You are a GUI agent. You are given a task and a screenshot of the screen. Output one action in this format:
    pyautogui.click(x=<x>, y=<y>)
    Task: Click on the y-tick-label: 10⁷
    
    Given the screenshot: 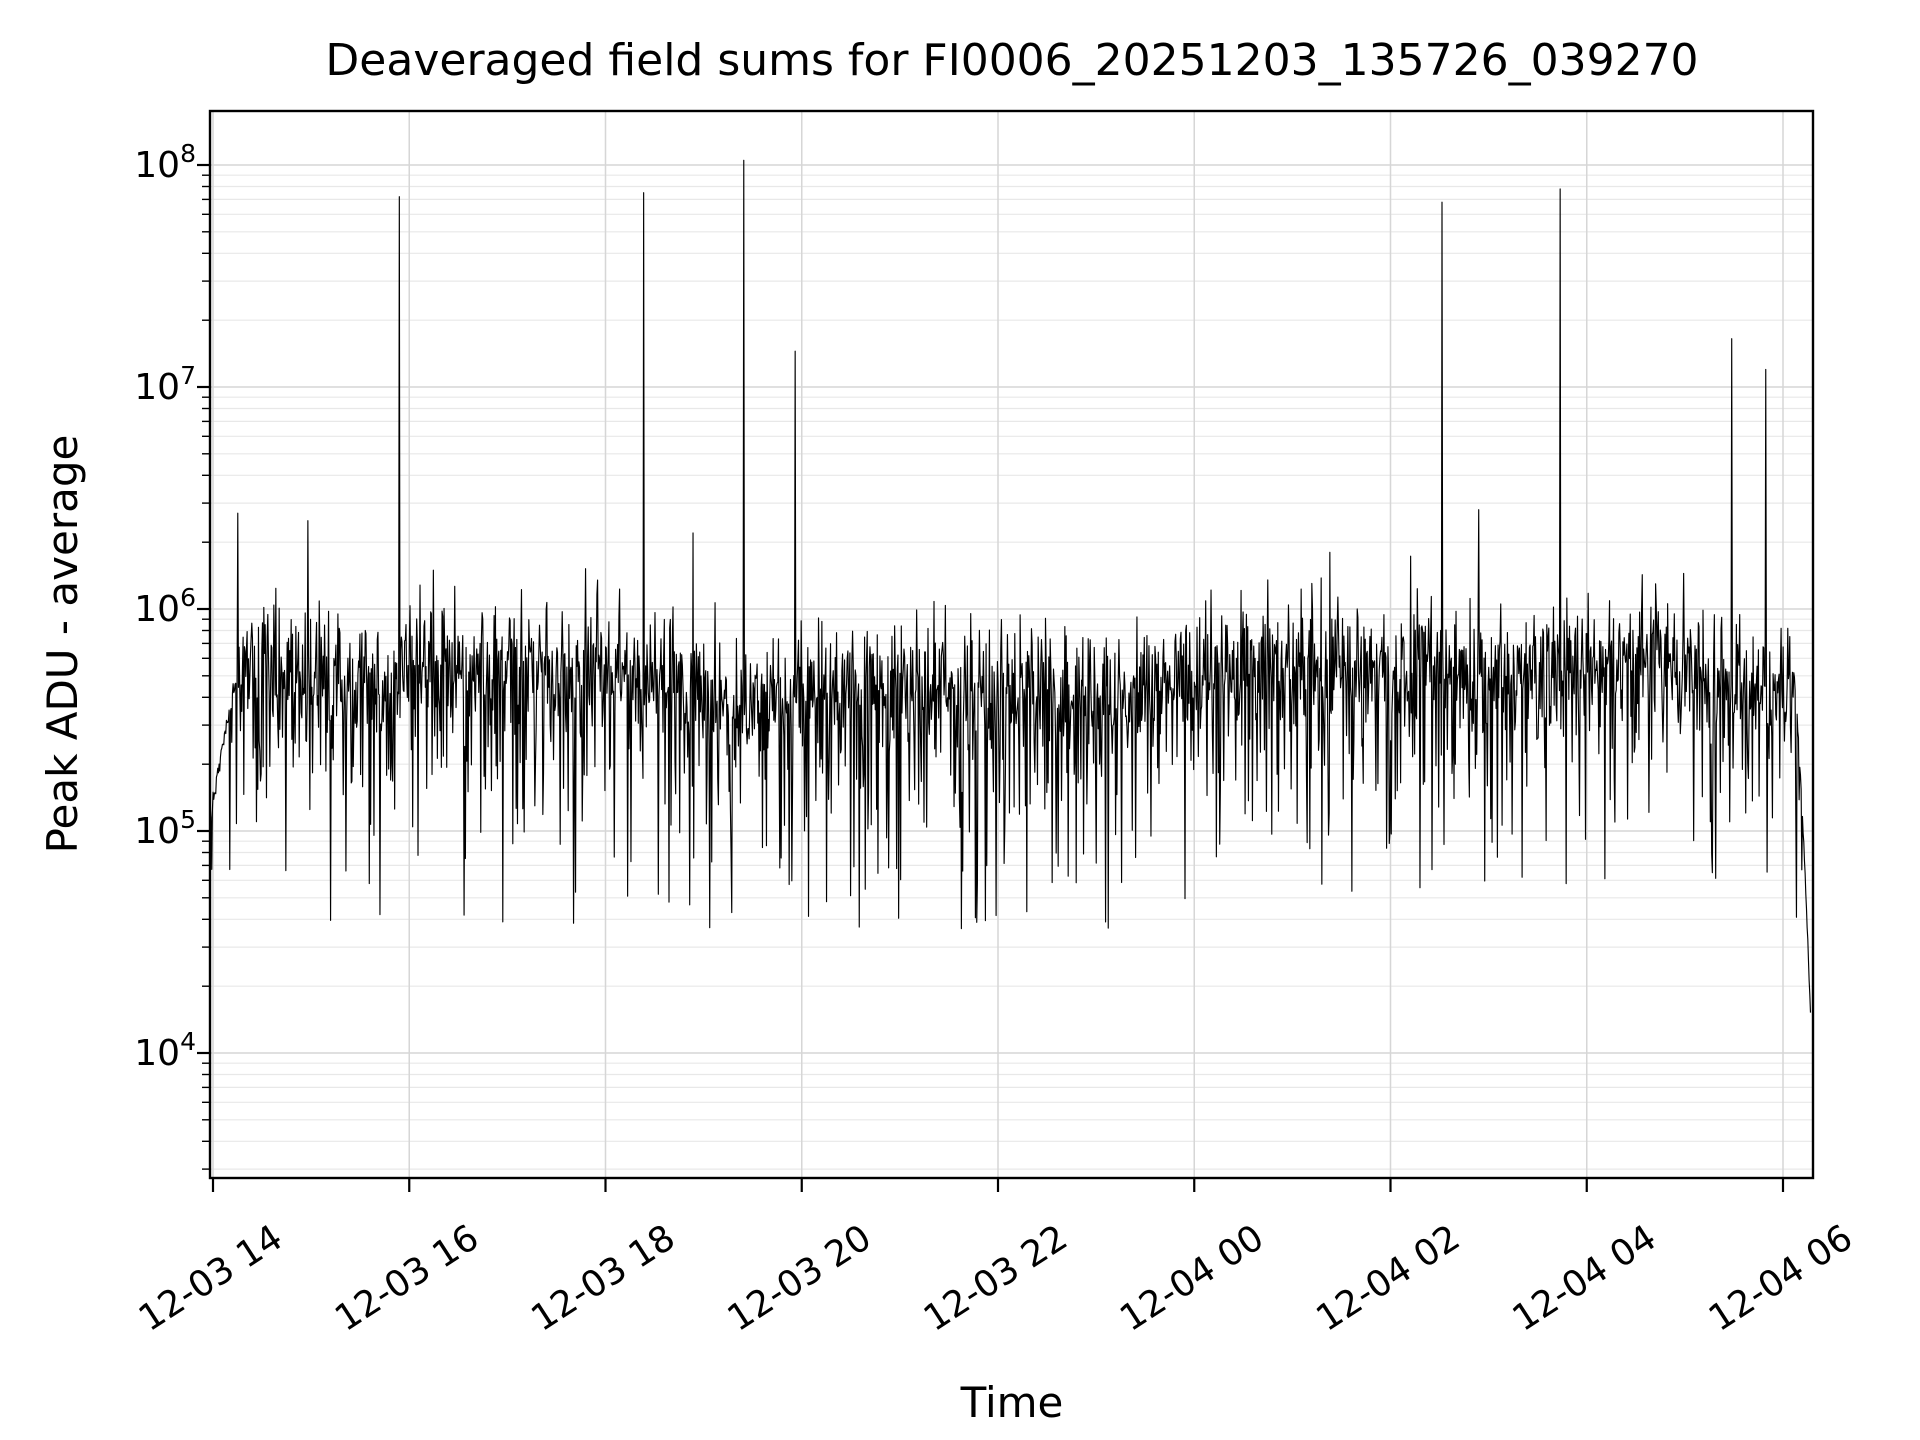 What is the action you would take?
    pyautogui.click(x=165, y=384)
    